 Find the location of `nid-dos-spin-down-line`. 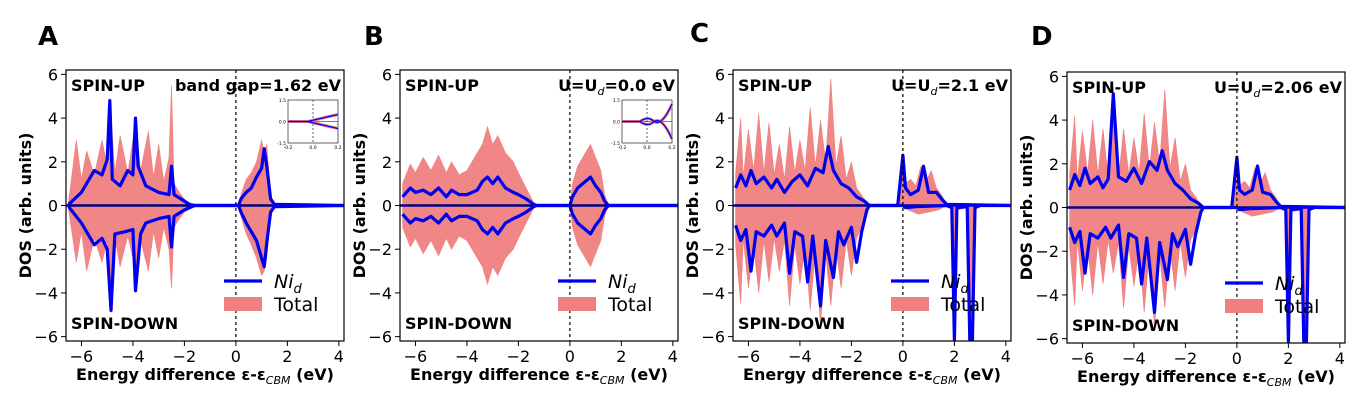

nid-dos-spin-down-line is located at coordinates (872, 272).